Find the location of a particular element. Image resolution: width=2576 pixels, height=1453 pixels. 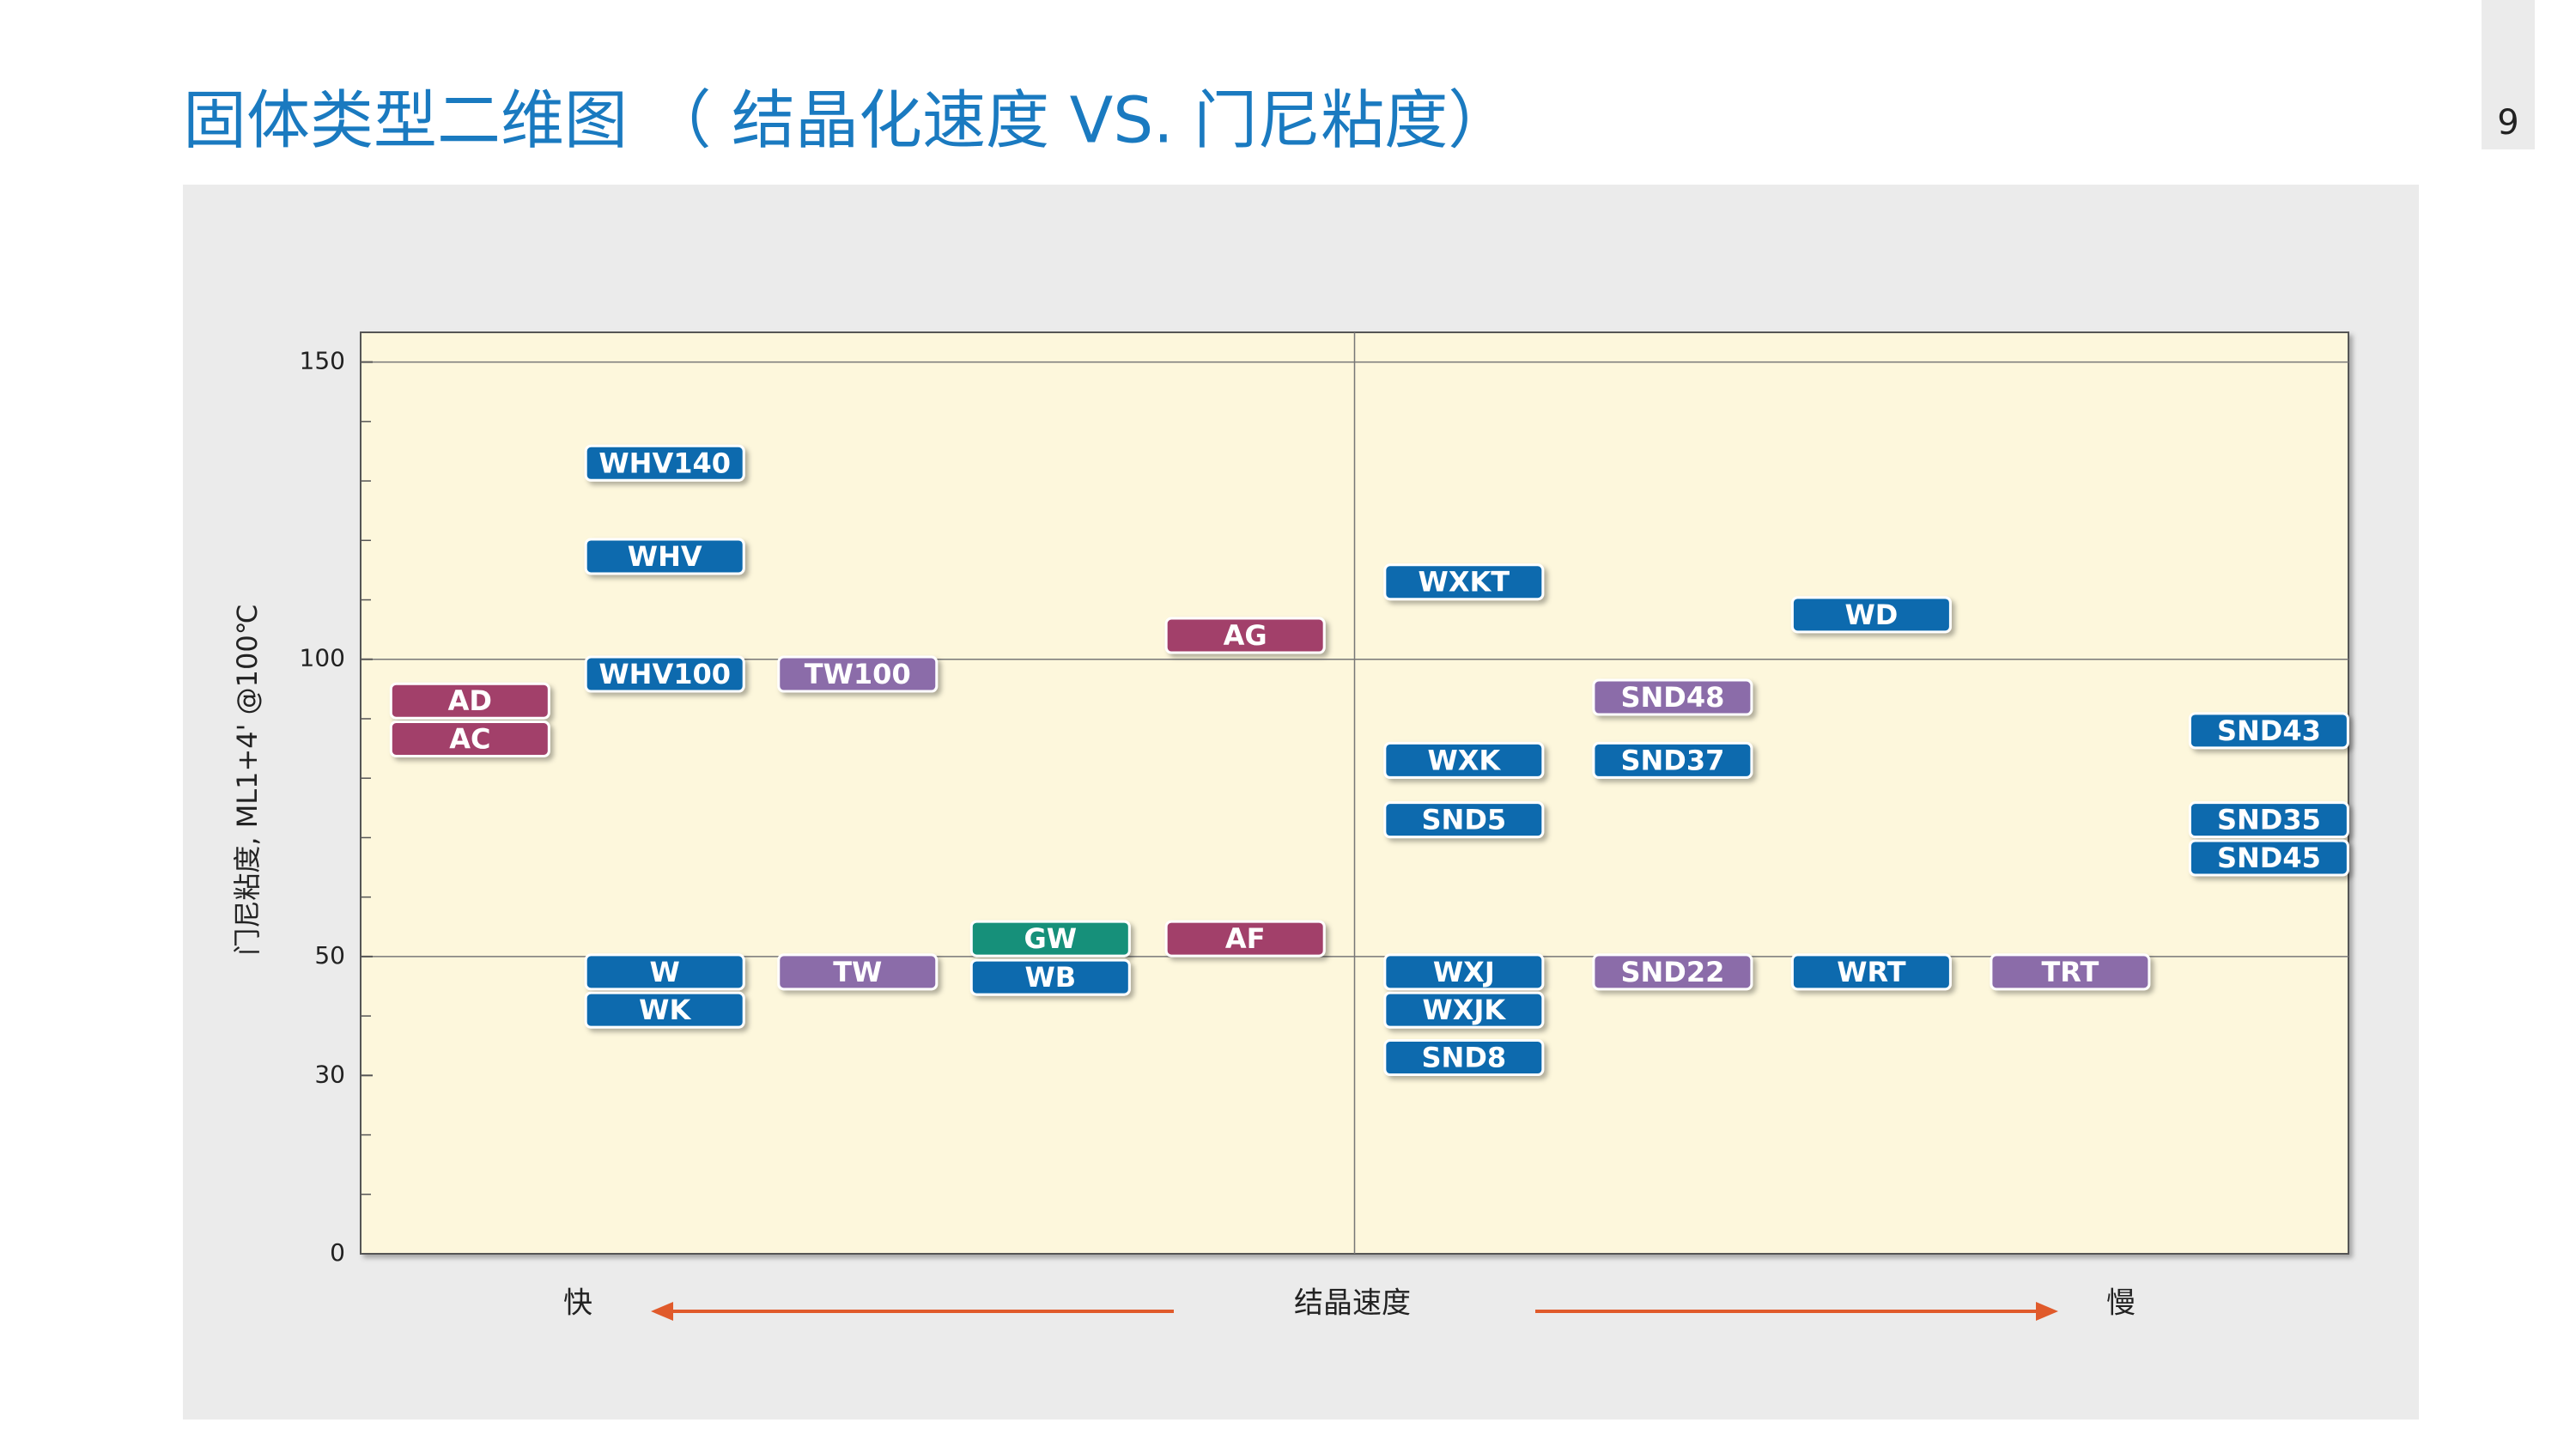

point: AD is located at coordinates (470, 701).